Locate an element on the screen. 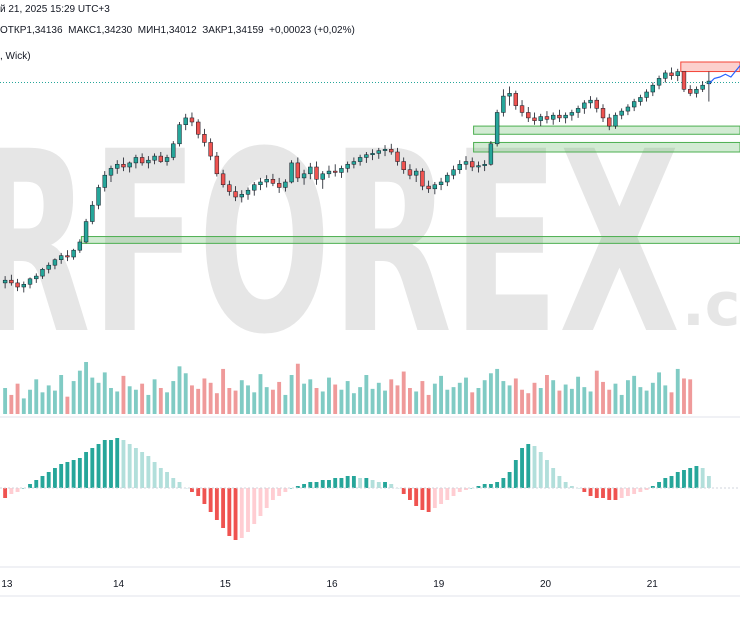 The image size is (740, 620). indicator-label: , Wick) is located at coordinates (15, 56).